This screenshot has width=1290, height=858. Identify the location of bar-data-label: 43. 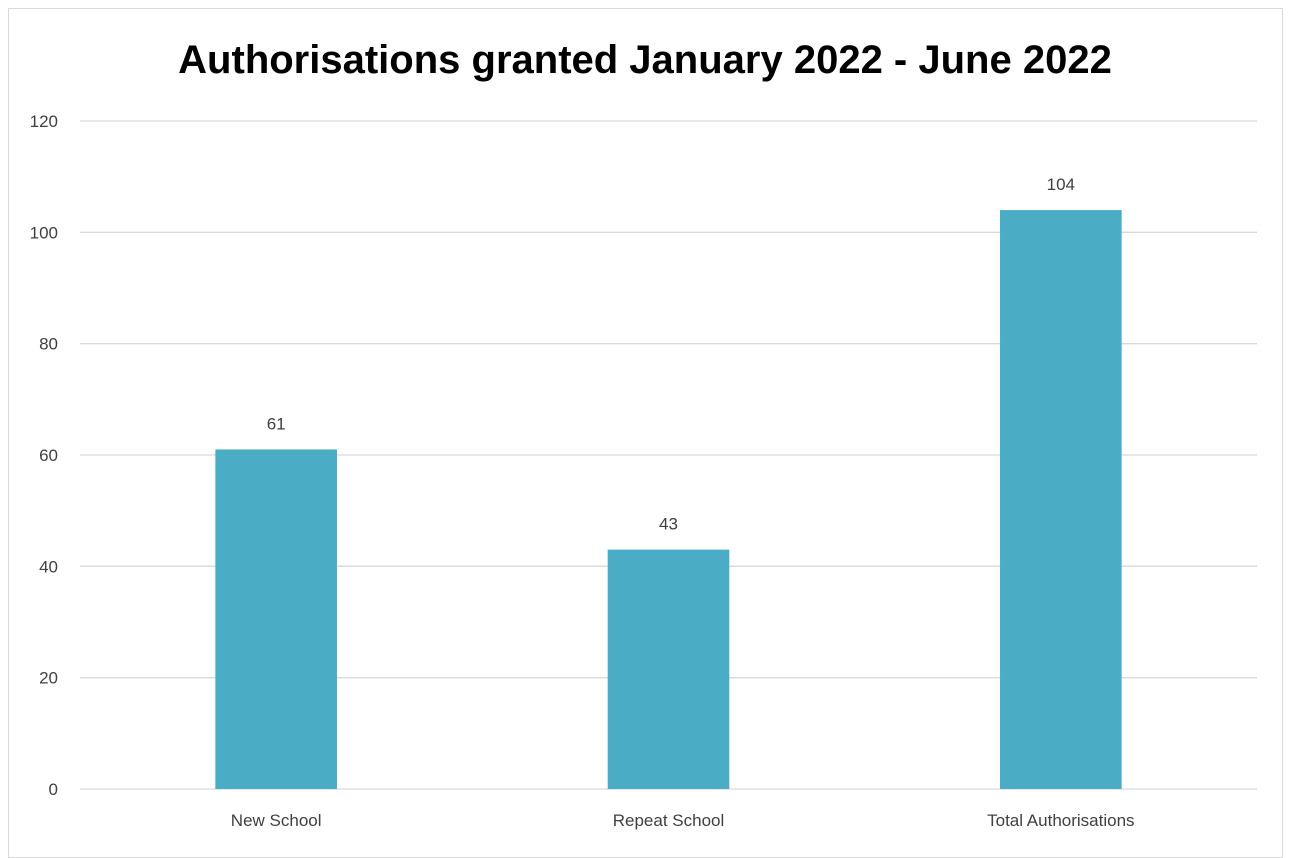
(668, 524).